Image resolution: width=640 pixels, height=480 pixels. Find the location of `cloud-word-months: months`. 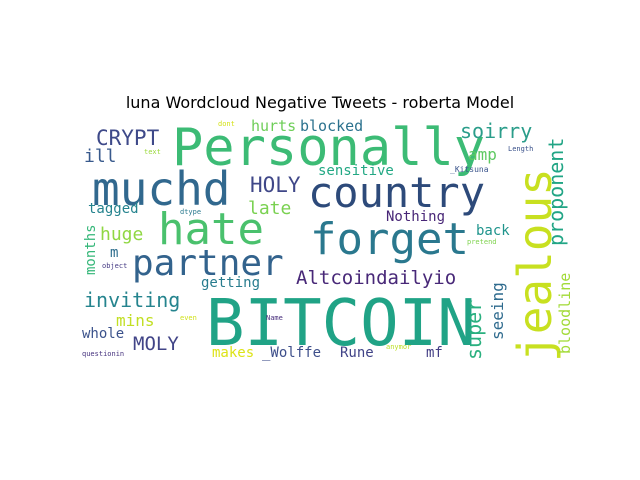

cloud-word-months: months is located at coordinates (91, 249).